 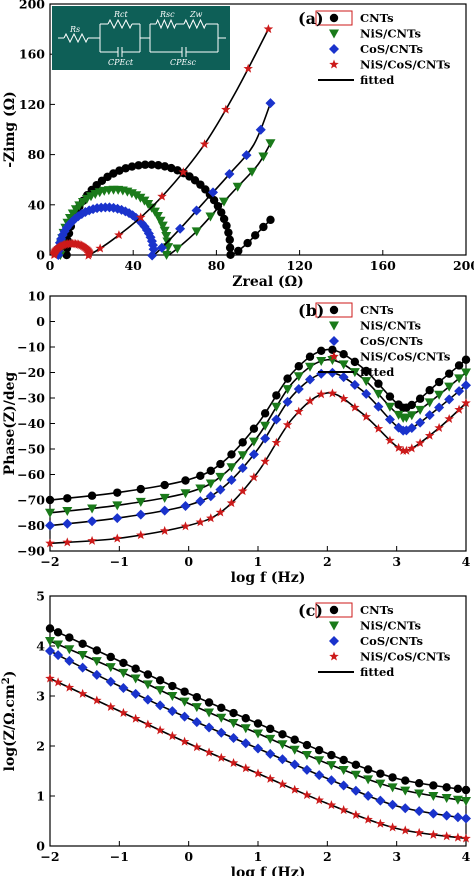 I want to click on series-NiS/CoS/CNTs, so click(x=161, y=142).